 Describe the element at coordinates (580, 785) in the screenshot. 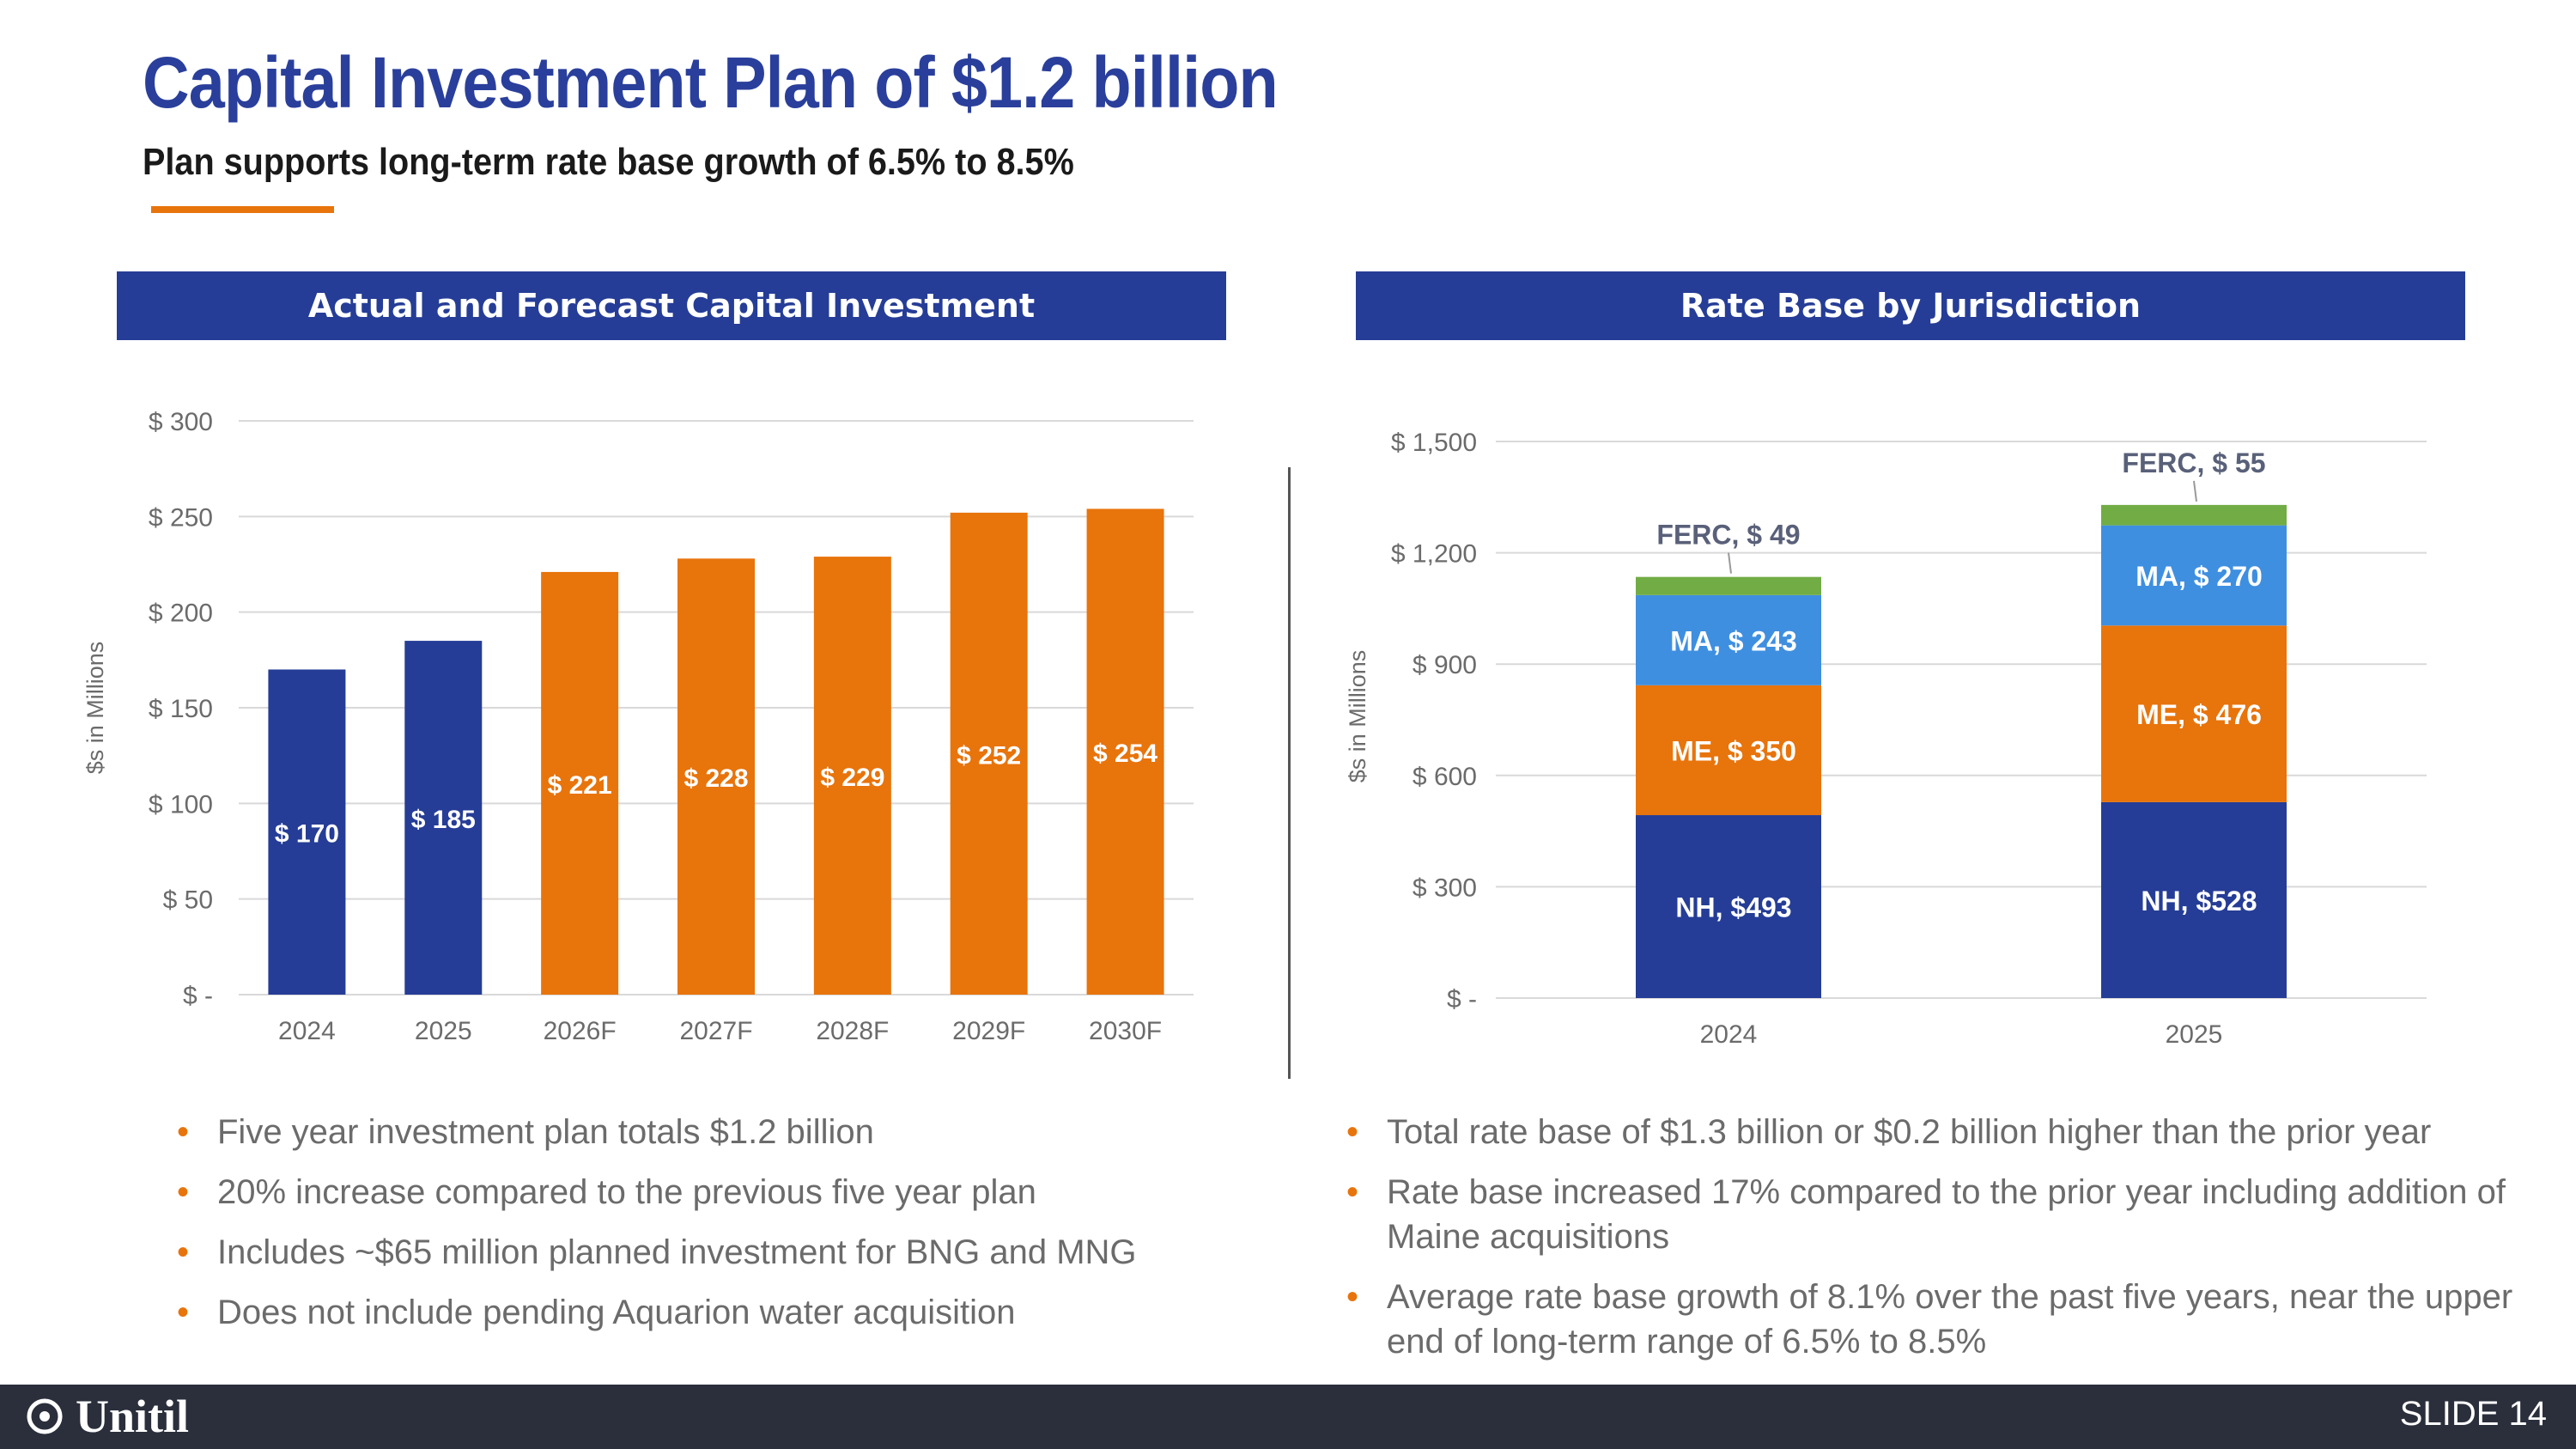

I see `bar-data-label: $ 221` at that location.